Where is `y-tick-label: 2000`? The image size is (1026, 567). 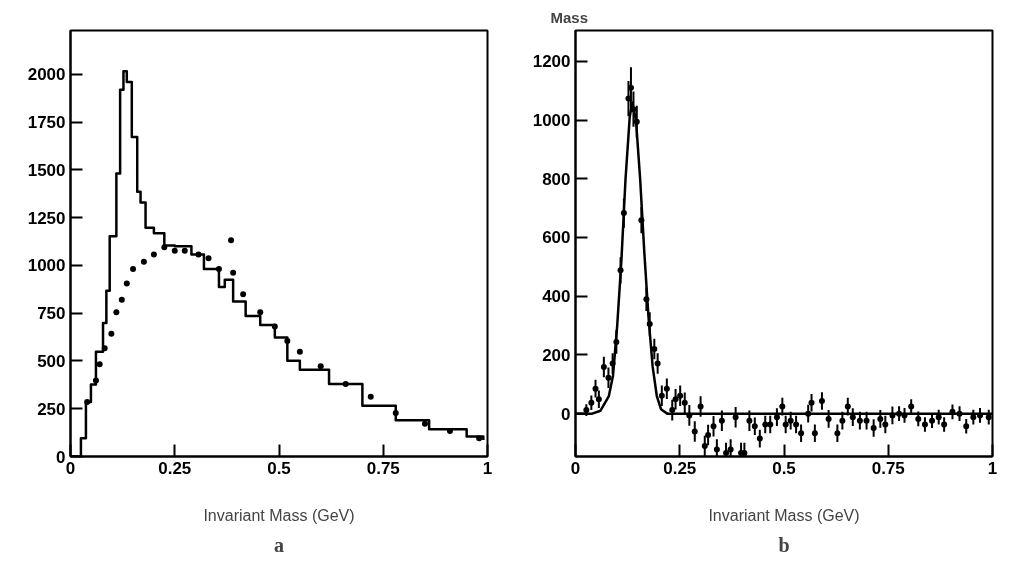 y-tick-label: 2000 is located at coordinates (46, 75).